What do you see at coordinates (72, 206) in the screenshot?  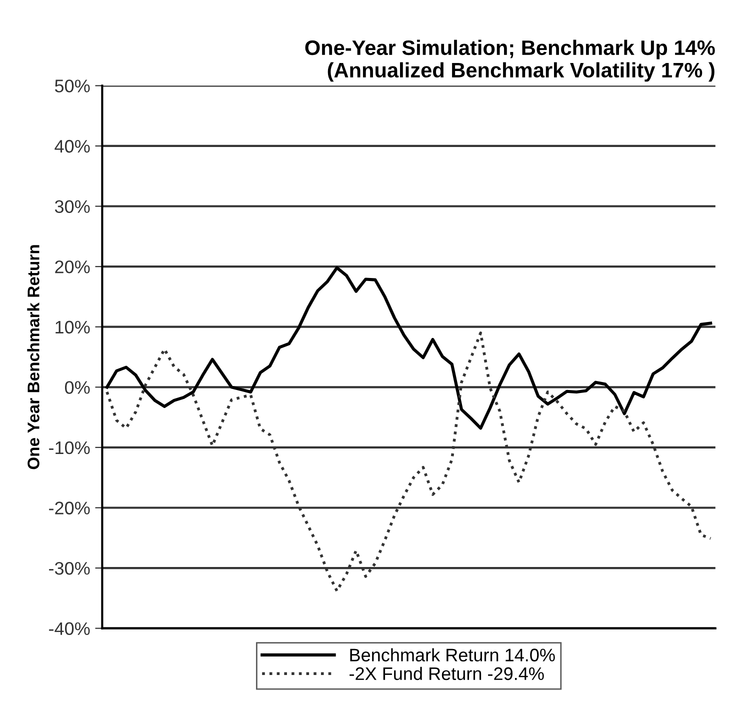 I see `y-tick-label: 30%` at bounding box center [72, 206].